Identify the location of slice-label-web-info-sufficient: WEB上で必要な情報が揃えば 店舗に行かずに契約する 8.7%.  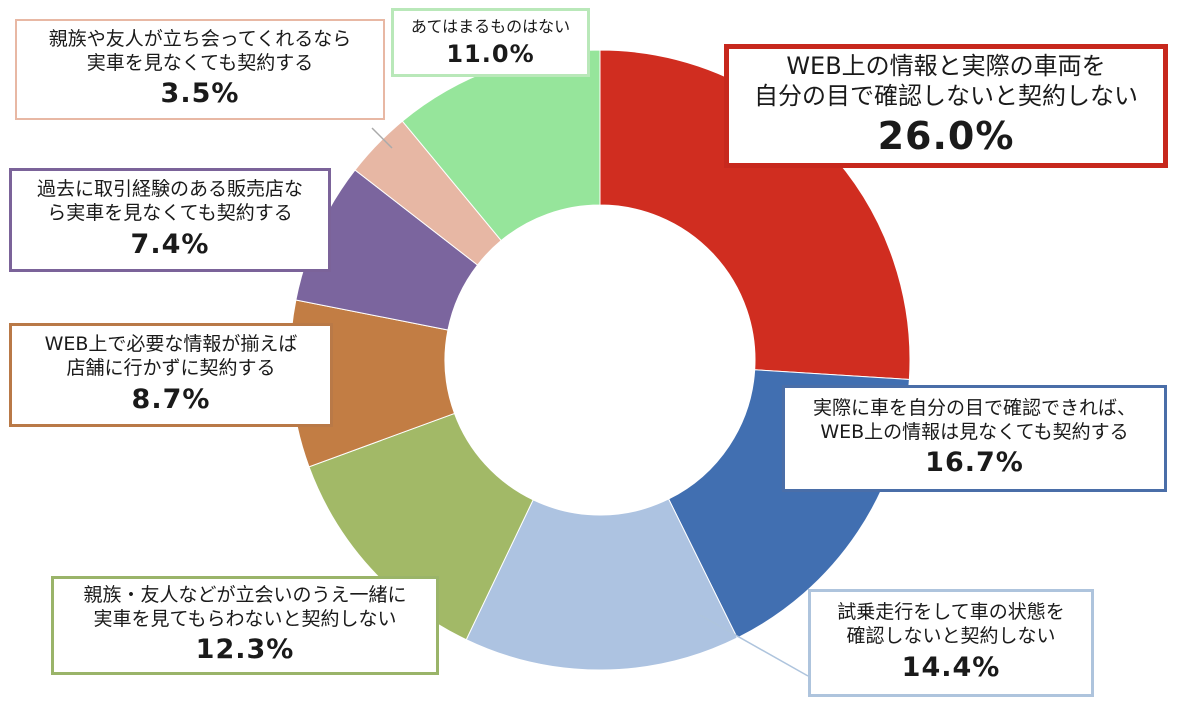
(171, 375).